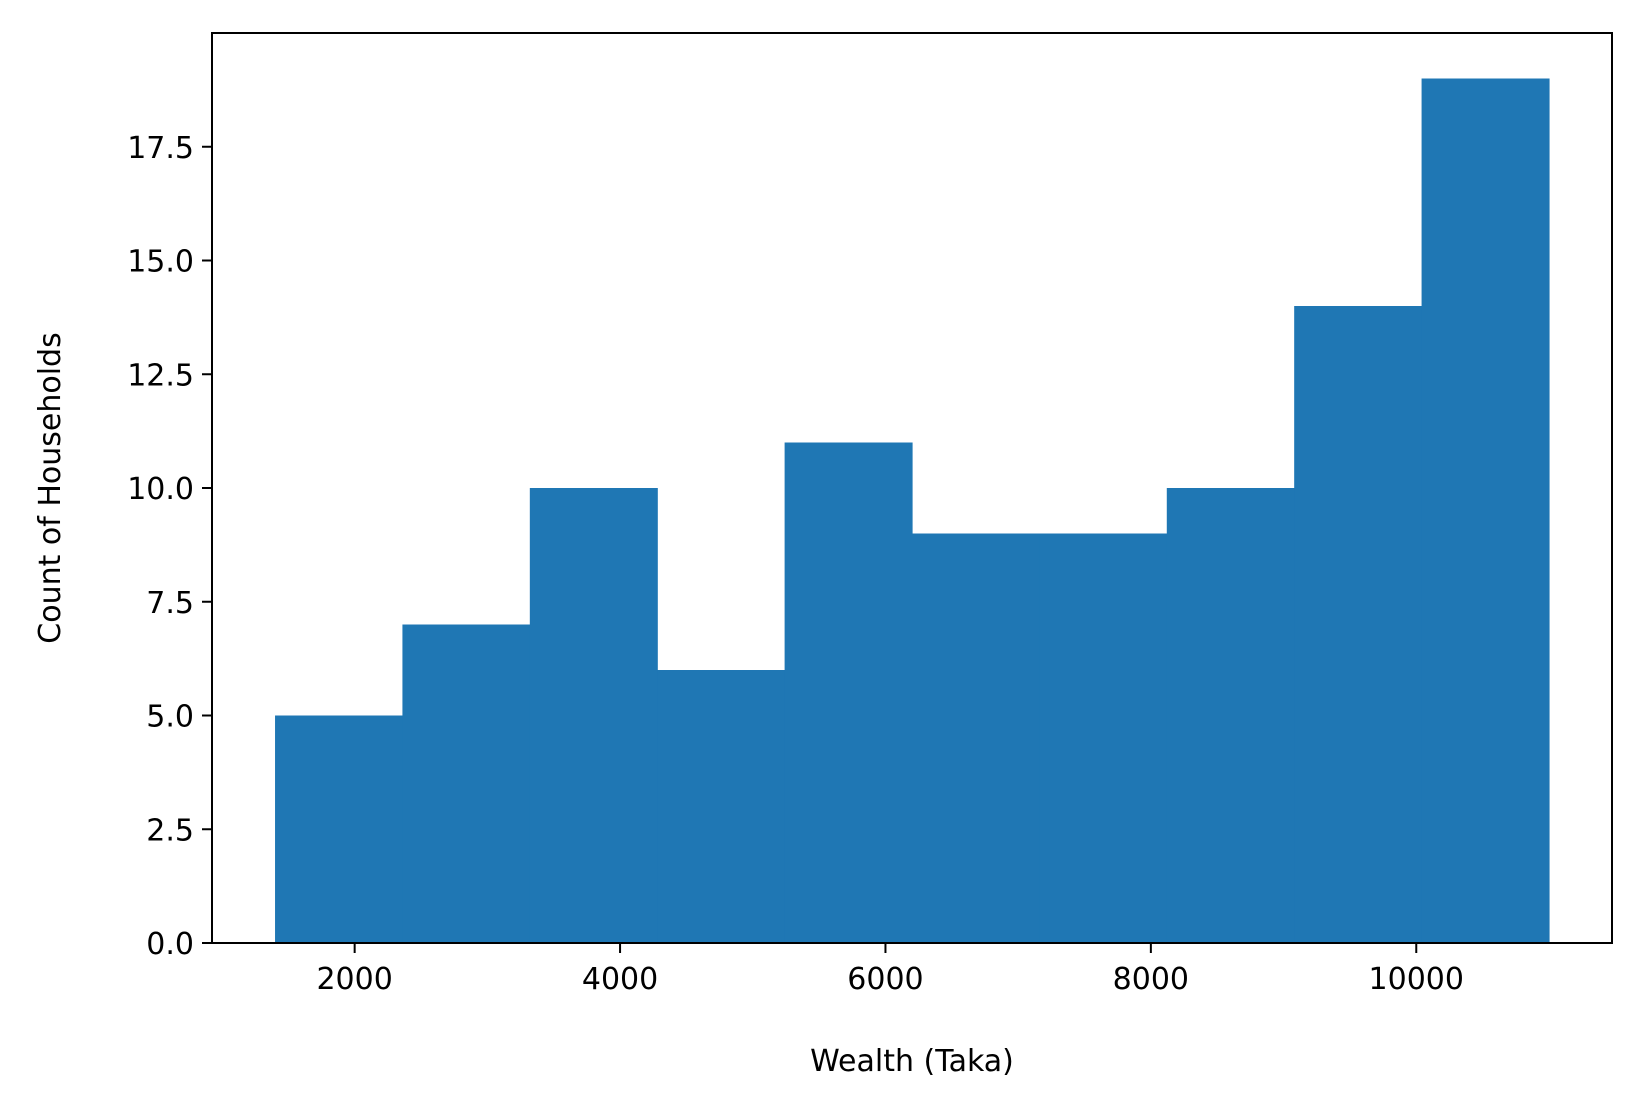 Image resolution: width=1639 pixels, height=1099 pixels. What do you see at coordinates (170, 830) in the screenshot?
I see `y-tick-label: 2.5` at bounding box center [170, 830].